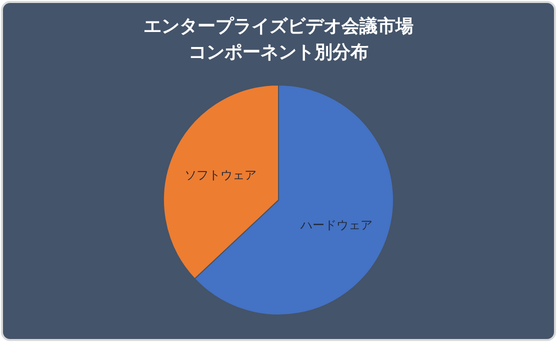 This screenshot has height=342, width=557. What do you see at coordinates (220, 175) in the screenshot?
I see `slice-label: ソフトウェア` at bounding box center [220, 175].